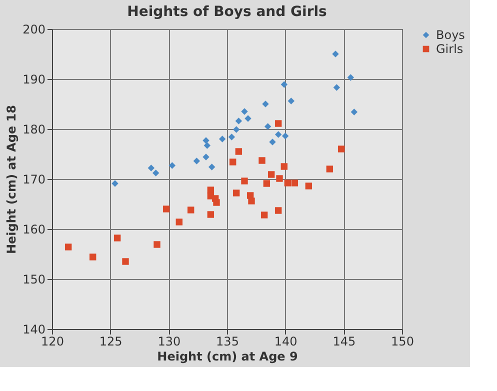 The height and width of the screenshot is (391, 497). What do you see at coordinates (34, 229) in the screenshot?
I see `y-tick-label: 160` at bounding box center [34, 229].